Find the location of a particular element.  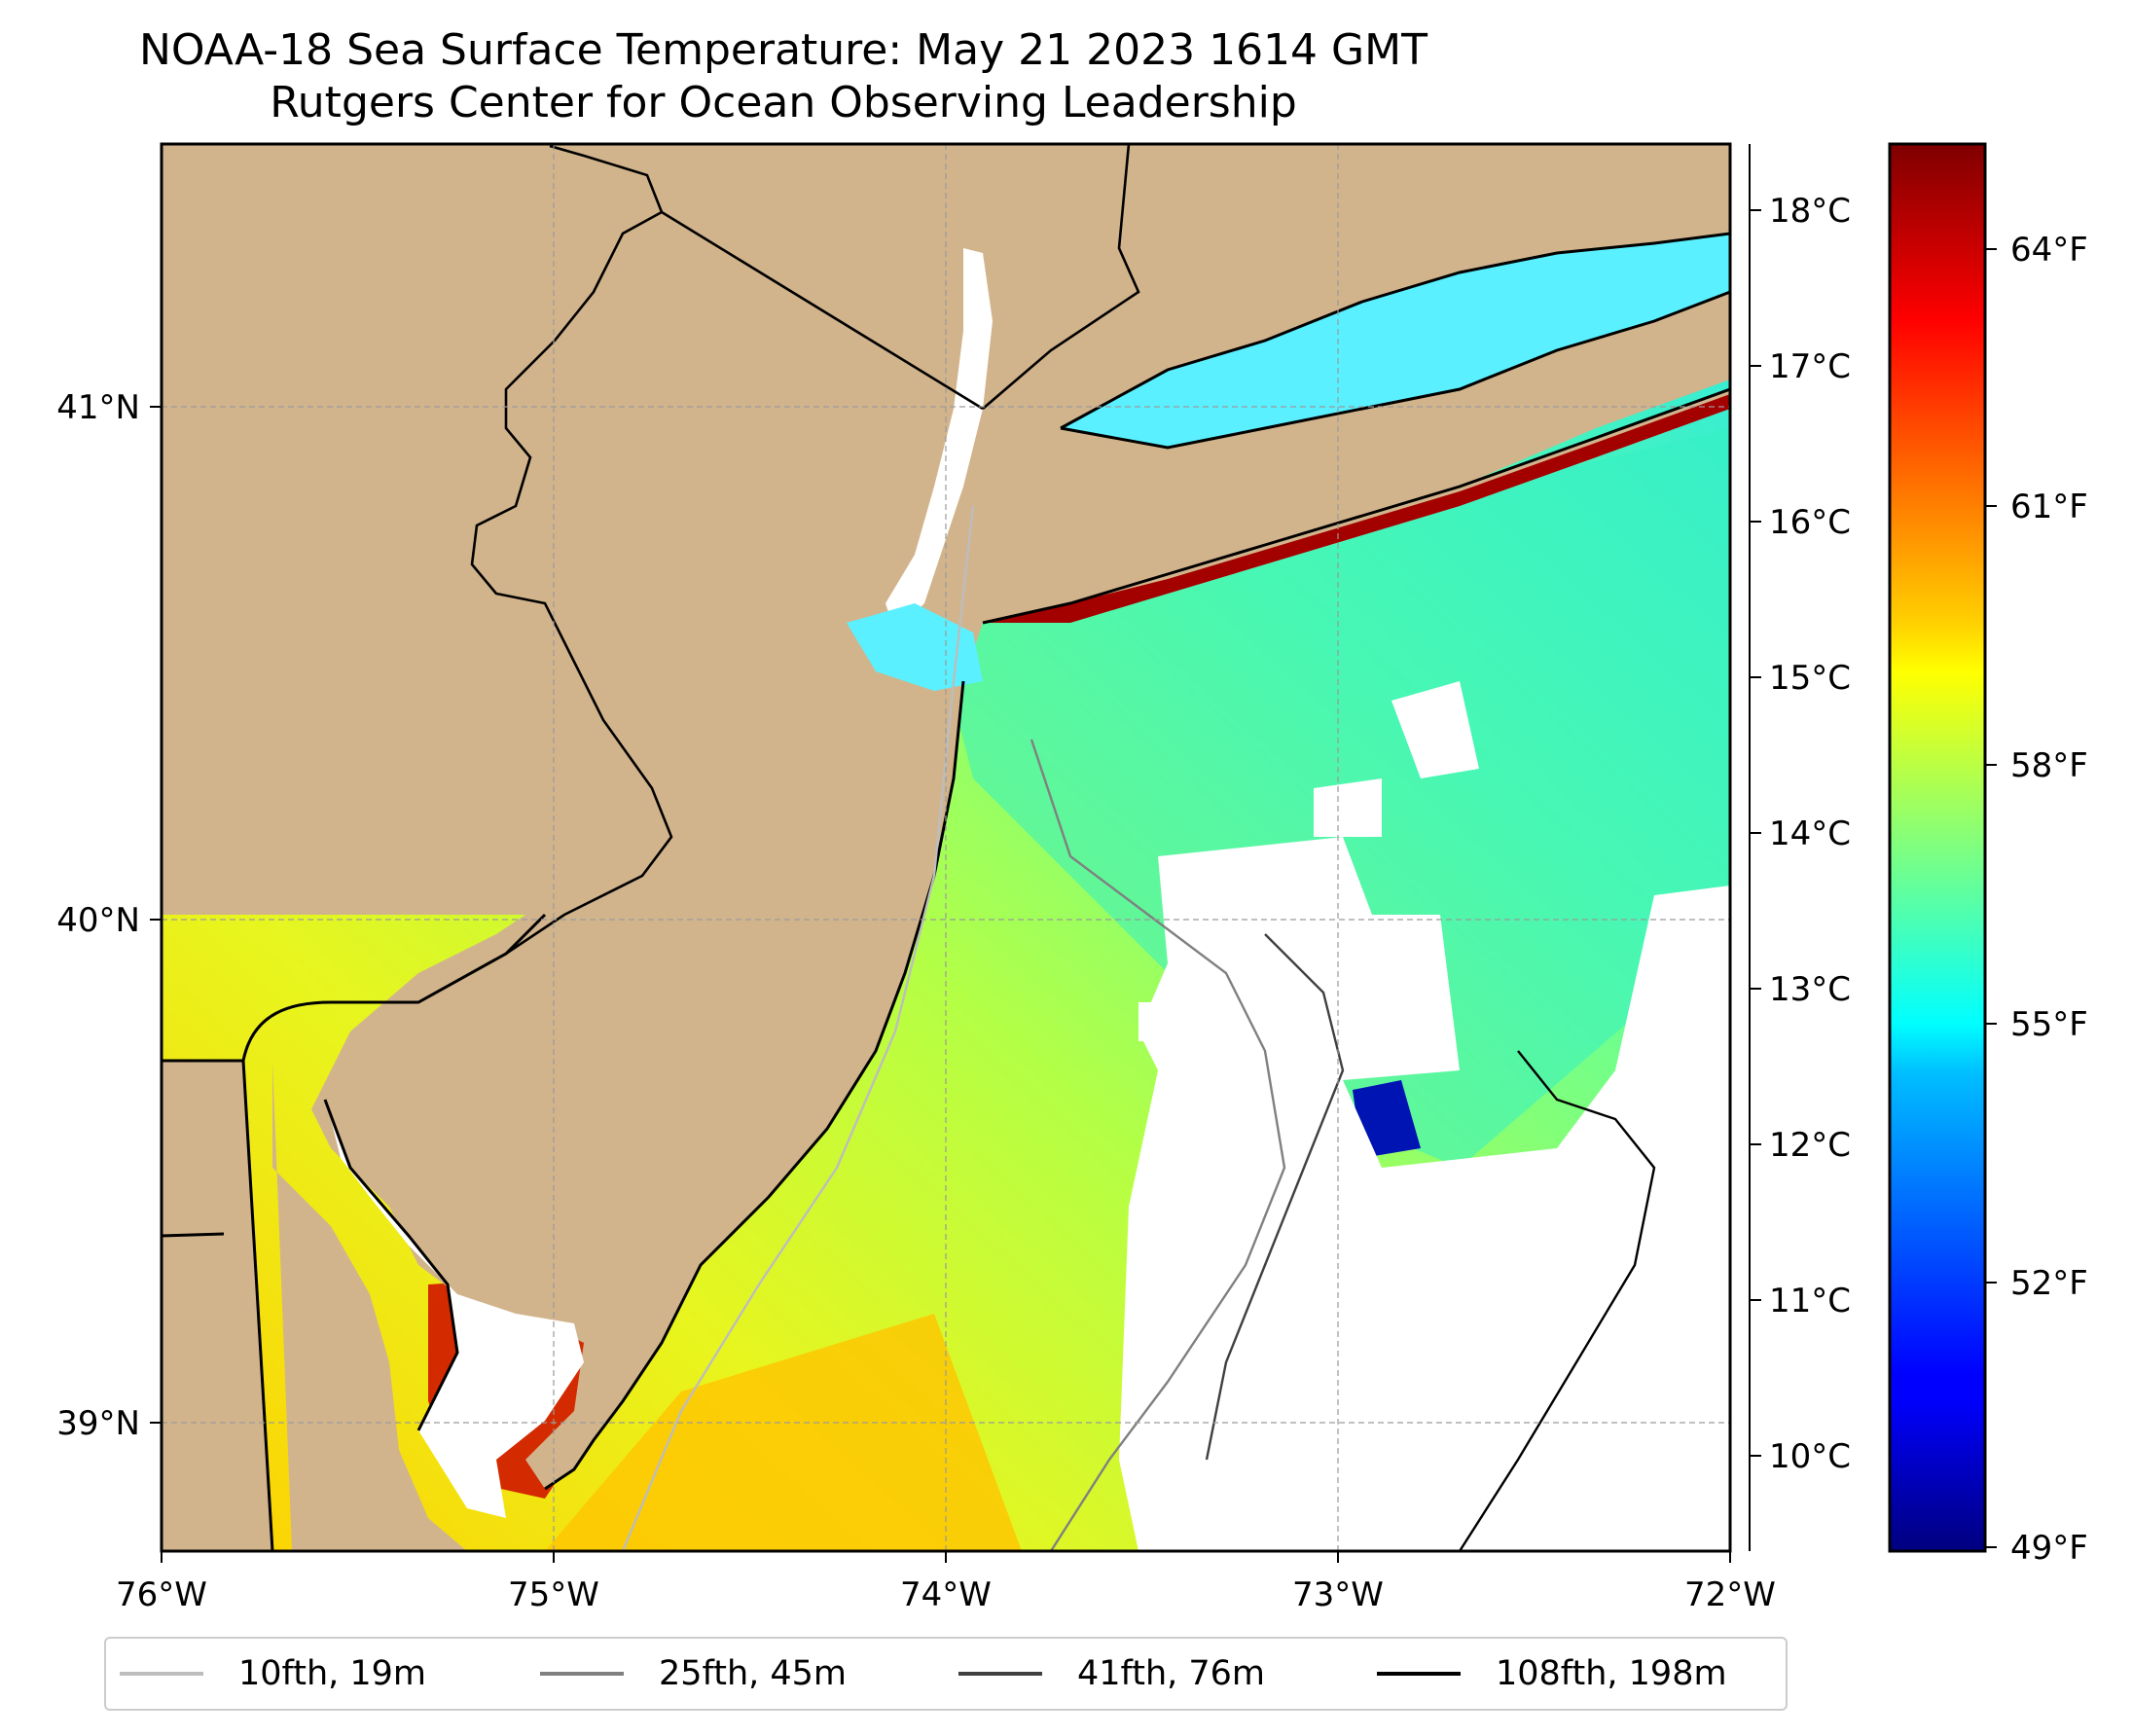

long-island-sound is located at coordinates (1395, 341).